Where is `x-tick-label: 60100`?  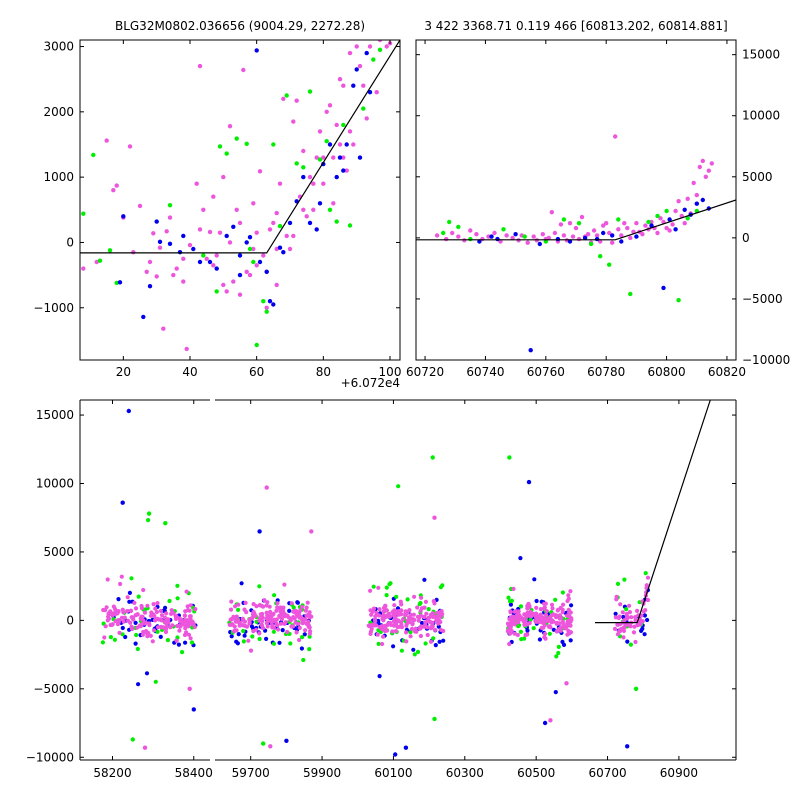
x-tick-label: 60100 is located at coordinates (393, 773).